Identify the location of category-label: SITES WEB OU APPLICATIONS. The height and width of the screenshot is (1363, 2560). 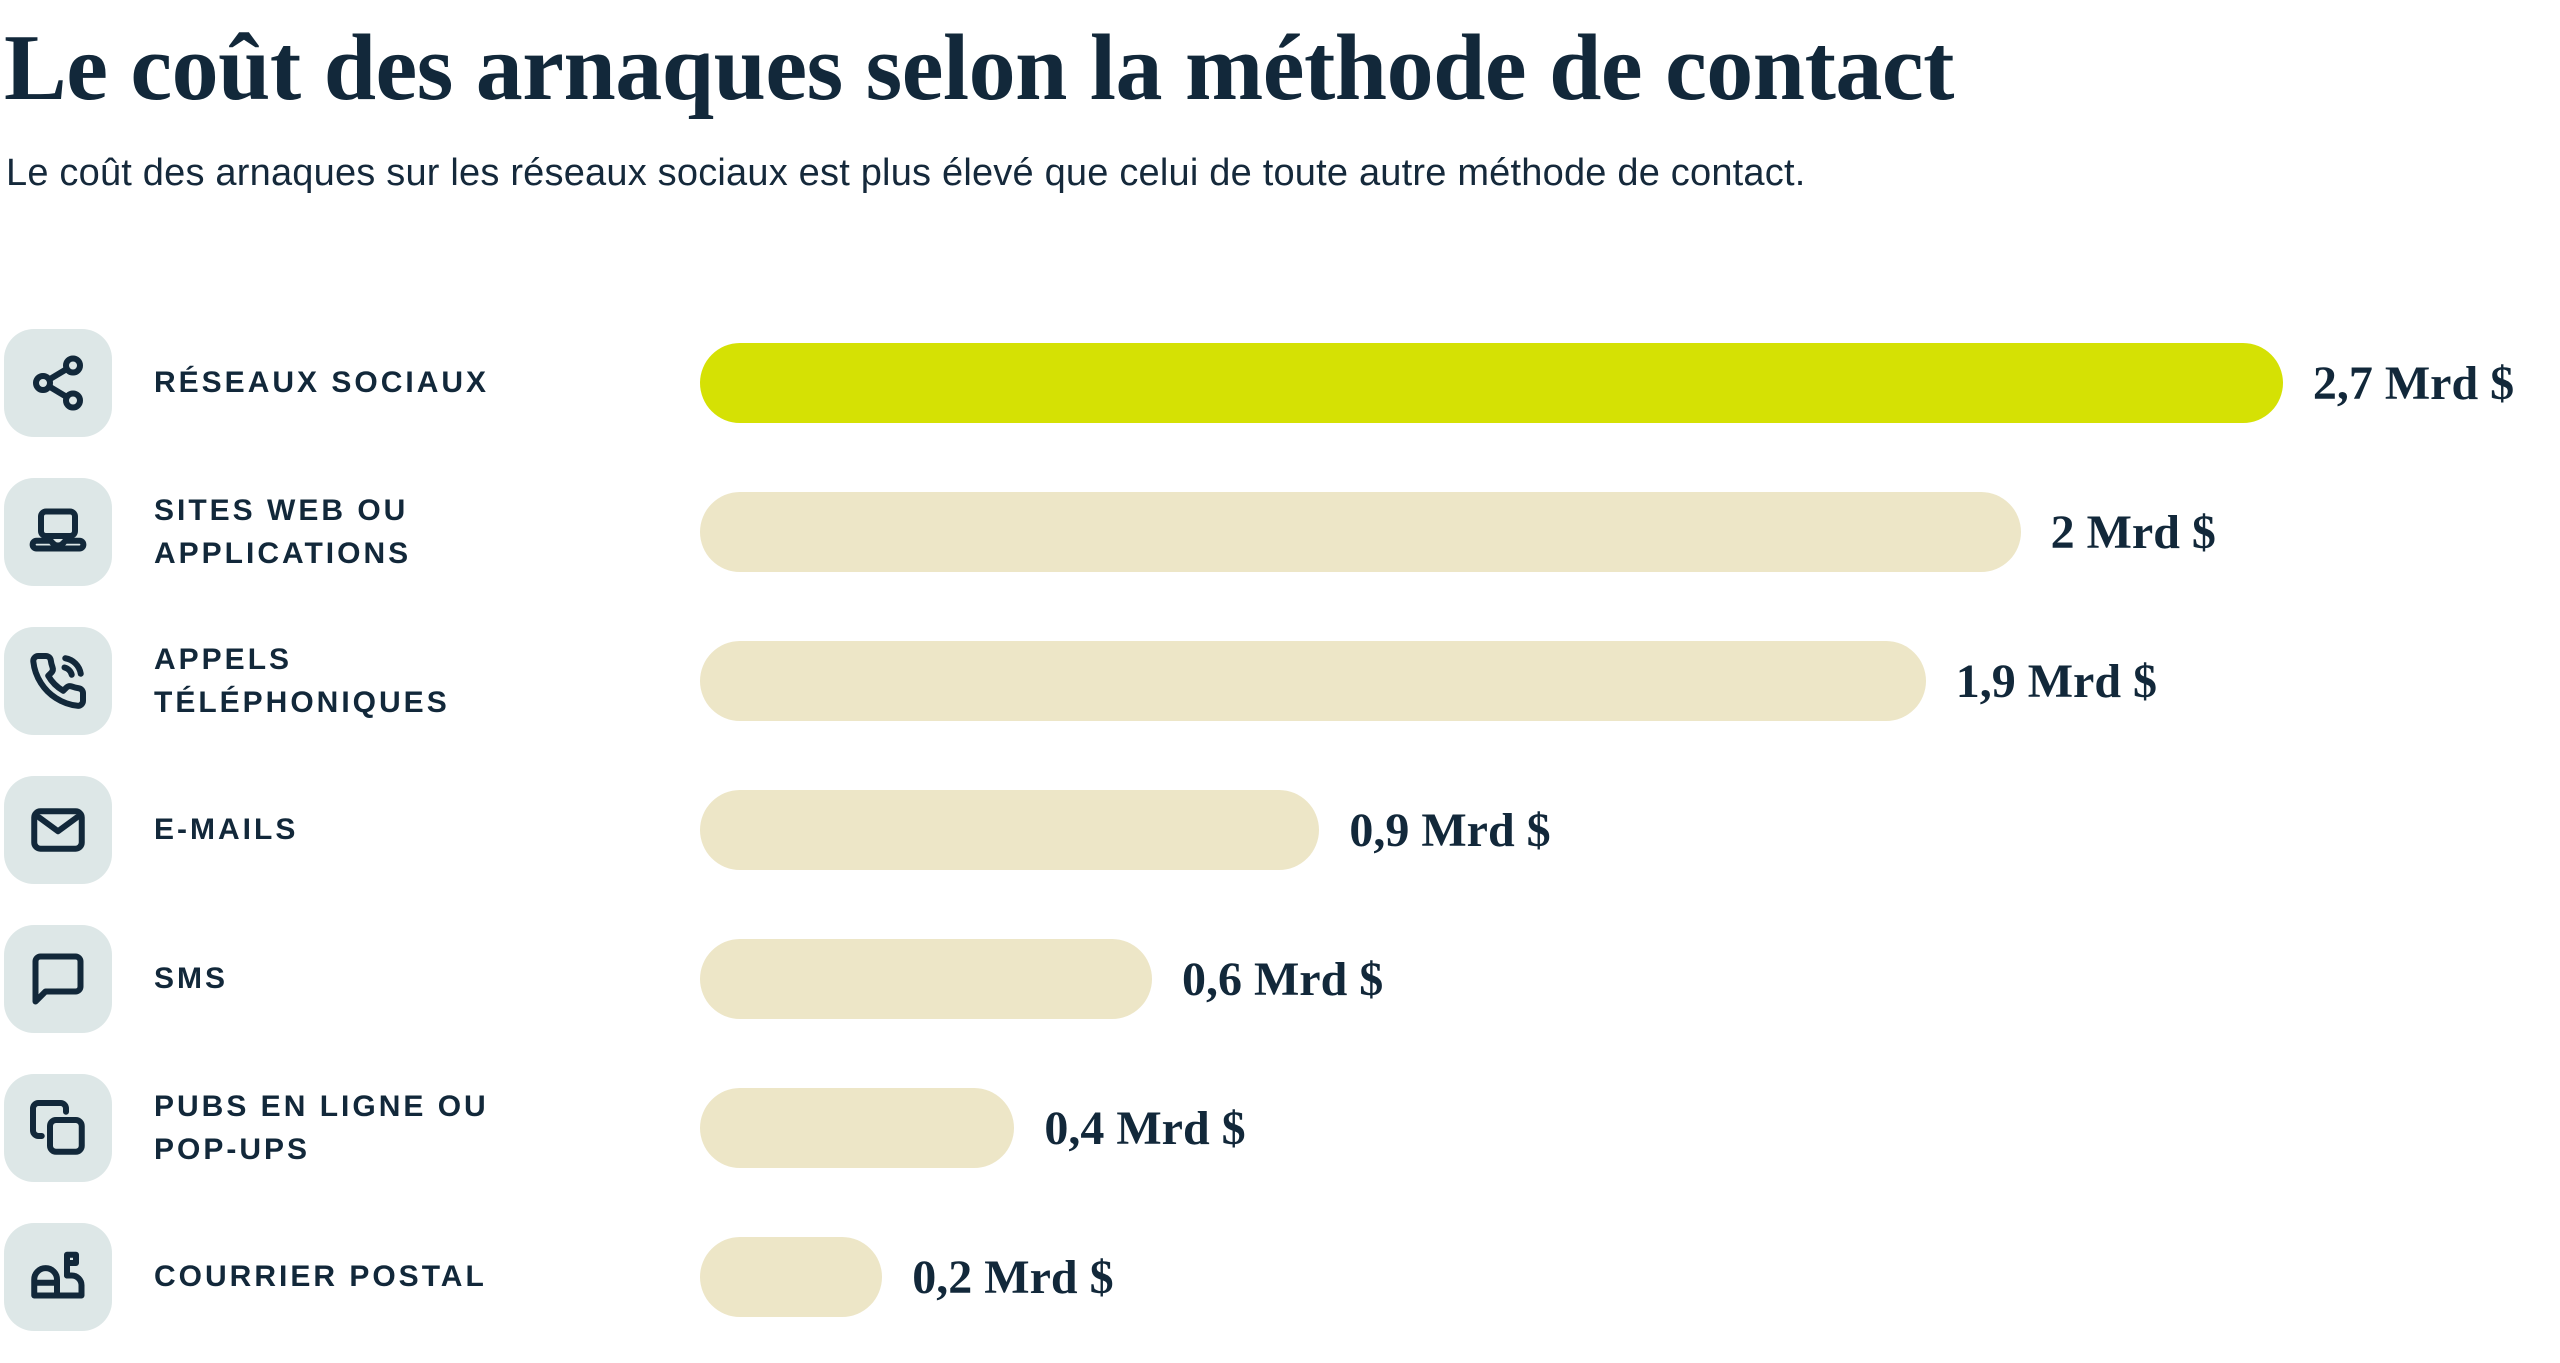
(283, 532).